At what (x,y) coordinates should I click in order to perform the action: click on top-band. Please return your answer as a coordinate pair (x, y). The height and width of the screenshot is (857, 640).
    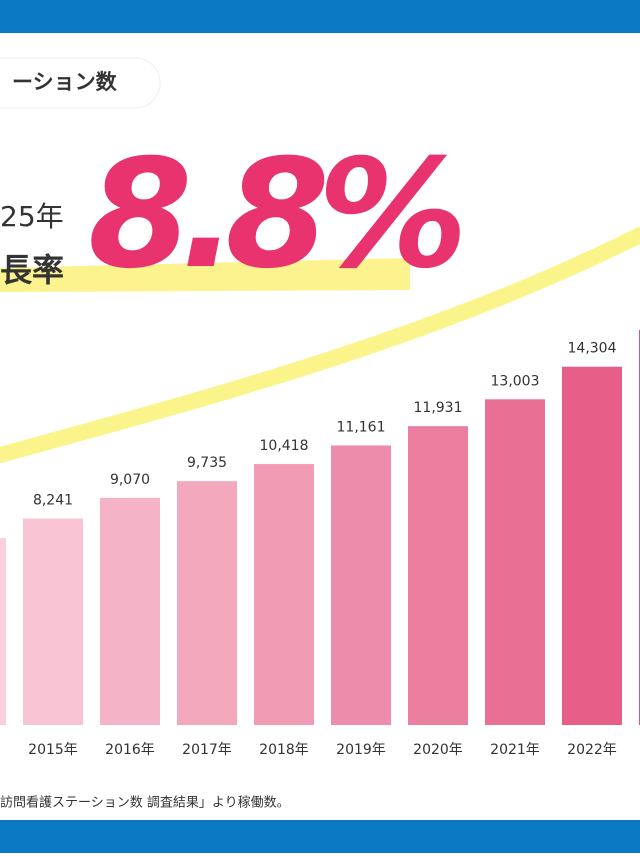
    Looking at the image, I should click on (320, 16).